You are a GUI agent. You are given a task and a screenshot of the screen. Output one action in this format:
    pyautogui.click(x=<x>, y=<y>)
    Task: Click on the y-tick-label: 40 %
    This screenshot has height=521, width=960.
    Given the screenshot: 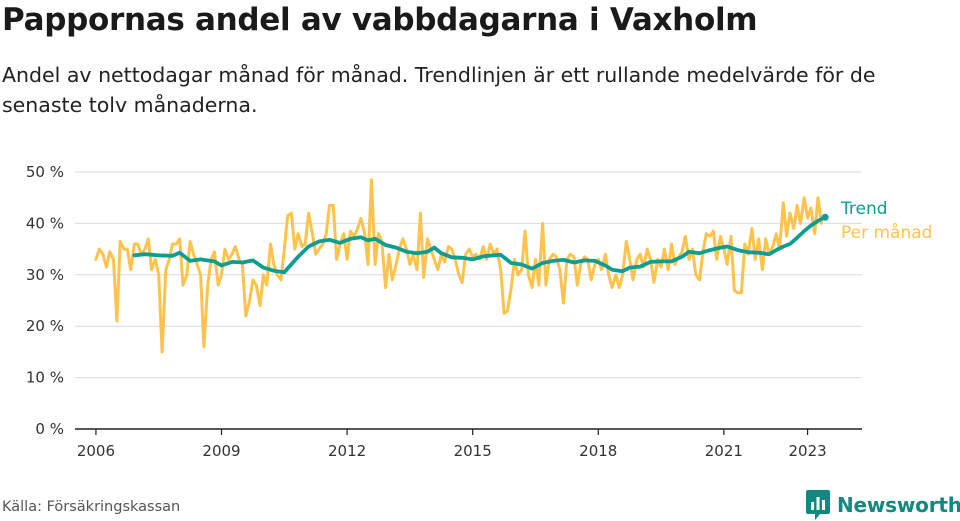 What is the action you would take?
    pyautogui.click(x=45, y=223)
    